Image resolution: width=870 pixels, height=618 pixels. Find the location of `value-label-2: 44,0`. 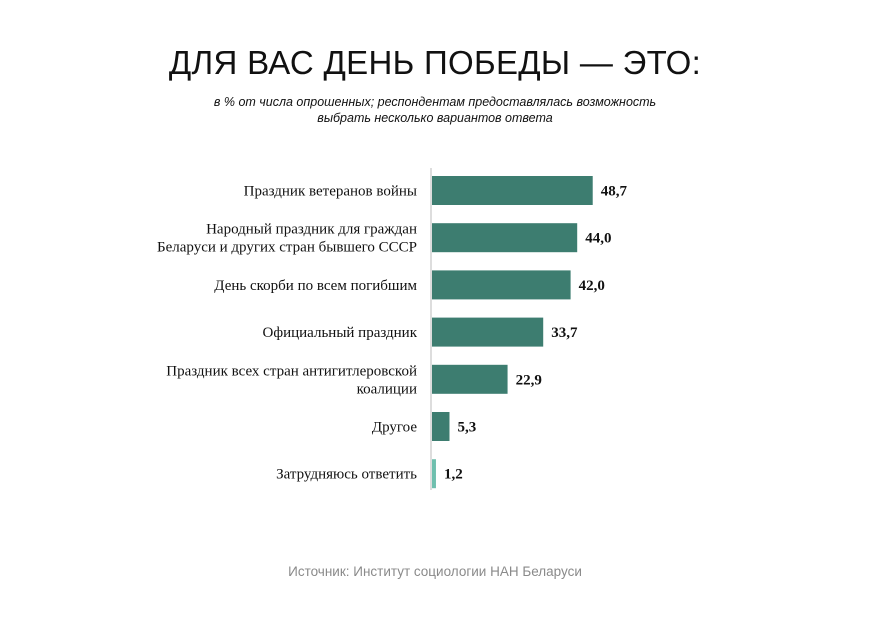

value-label-2: 44,0 is located at coordinates (598, 239).